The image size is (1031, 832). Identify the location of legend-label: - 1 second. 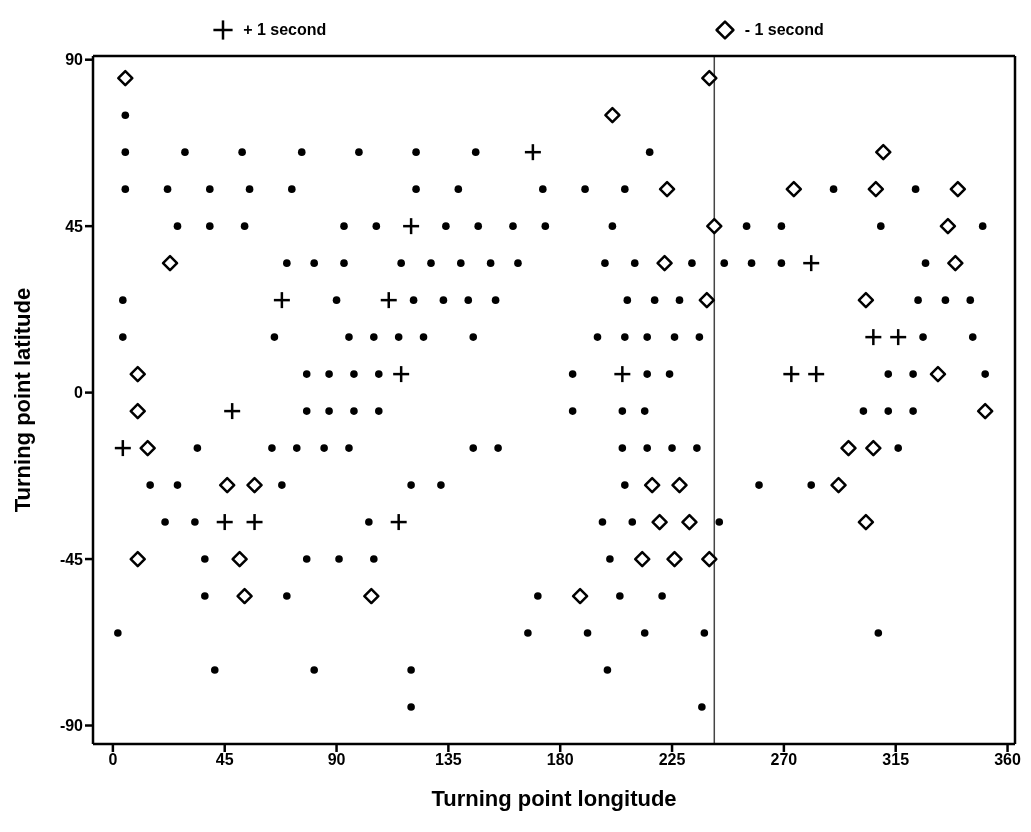
(784, 30).